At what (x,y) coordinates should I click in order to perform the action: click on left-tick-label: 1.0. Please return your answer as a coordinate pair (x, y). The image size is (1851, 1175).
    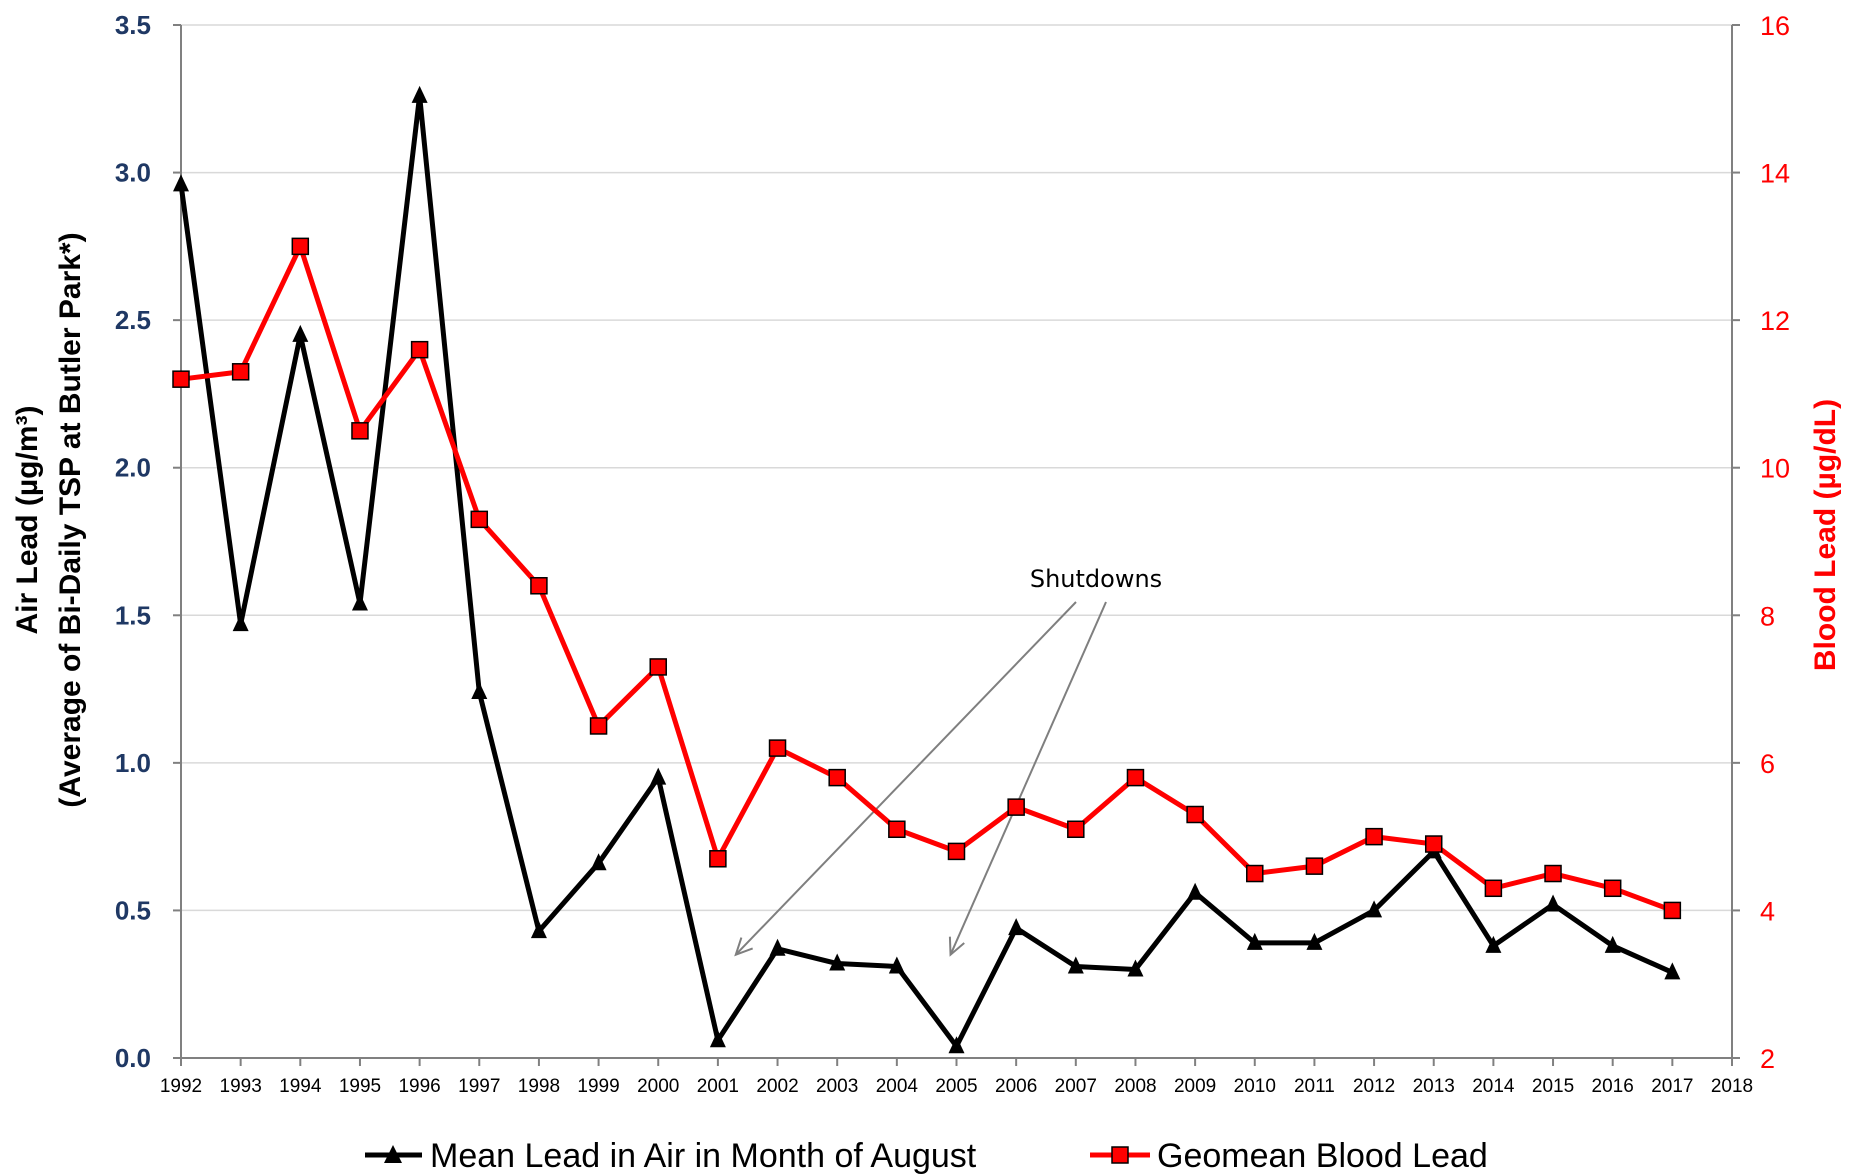
    Looking at the image, I should click on (133, 763).